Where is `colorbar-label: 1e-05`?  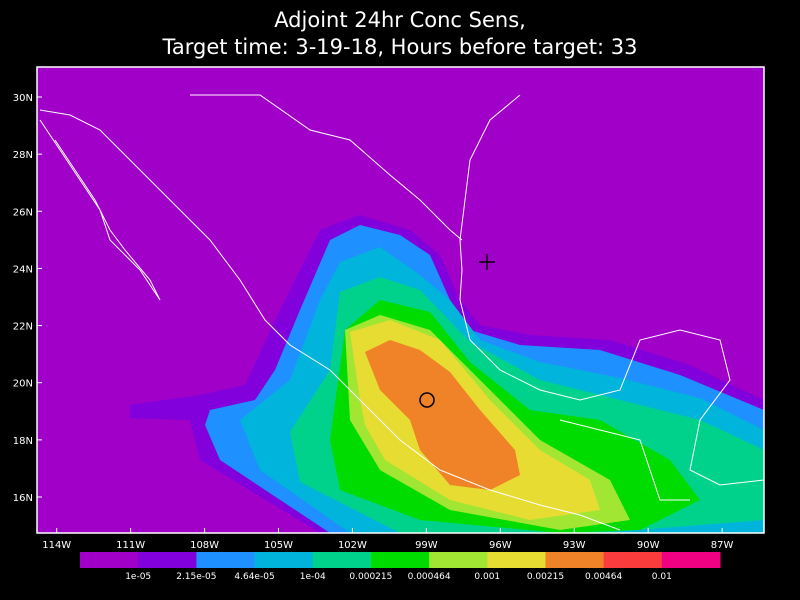
colorbar-label: 1e-05 is located at coordinates (138, 577).